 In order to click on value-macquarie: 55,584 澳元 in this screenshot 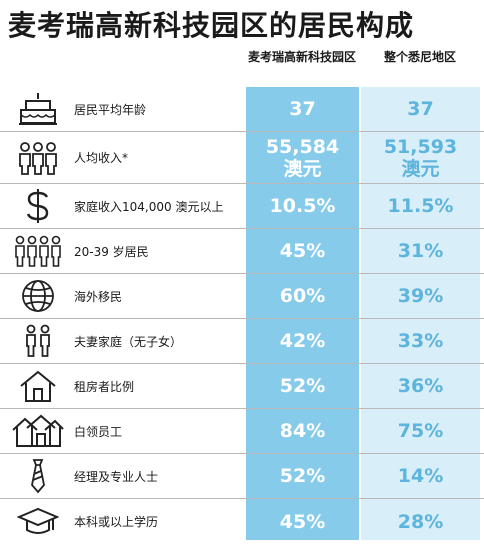, I will do `click(302, 157)`.